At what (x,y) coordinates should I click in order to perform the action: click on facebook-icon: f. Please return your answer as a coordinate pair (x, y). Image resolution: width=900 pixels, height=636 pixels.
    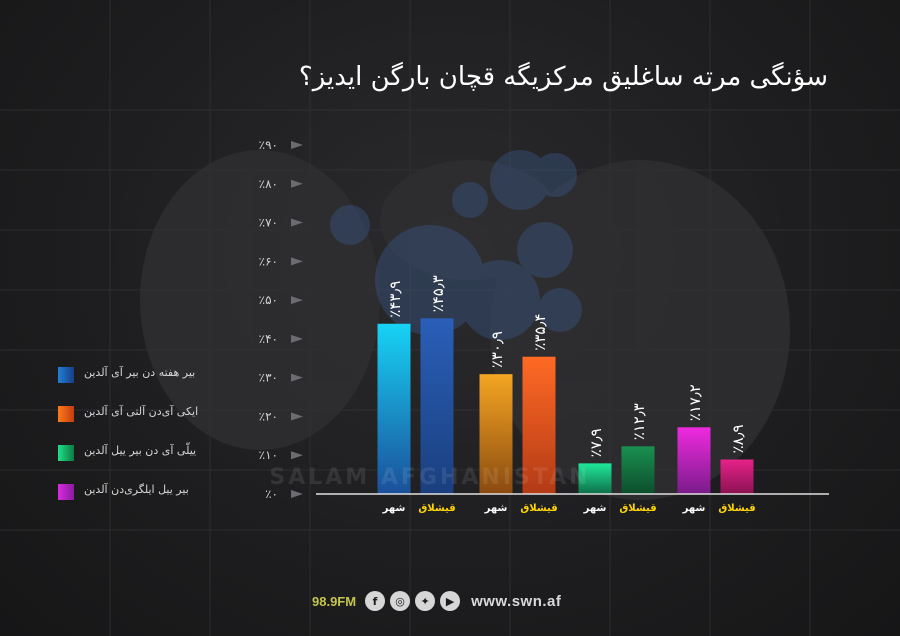
    Looking at the image, I should click on (375, 601).